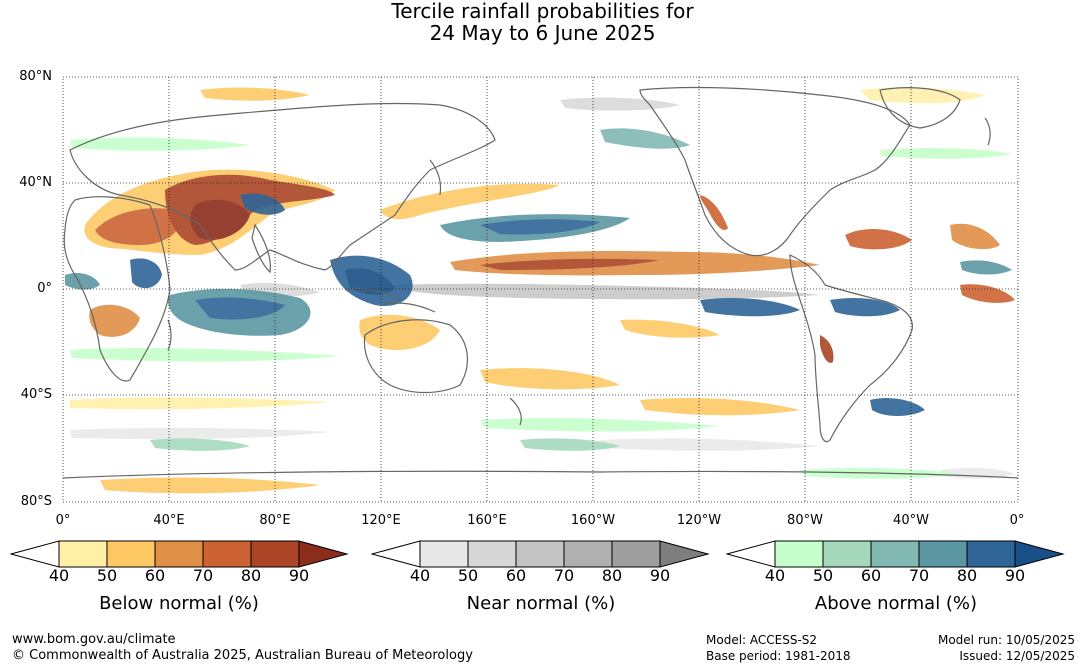  What do you see at coordinates (541, 603) in the screenshot?
I see `near-normal-label: Near normal (%)` at bounding box center [541, 603].